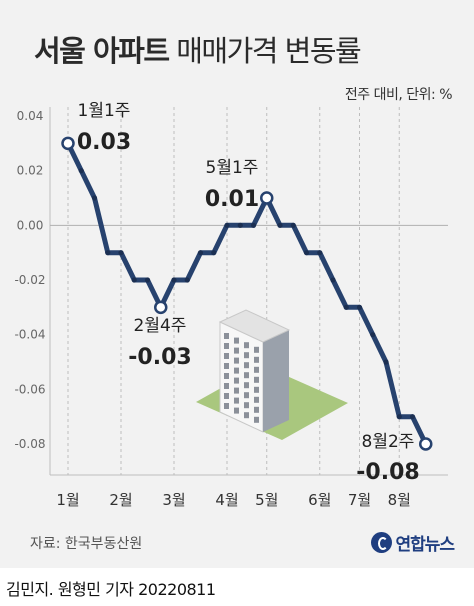 This screenshot has height=606, width=474. Describe the element at coordinates (398, 95) in the screenshot. I see `unit-note: 전주 대비, 단위: %` at that location.